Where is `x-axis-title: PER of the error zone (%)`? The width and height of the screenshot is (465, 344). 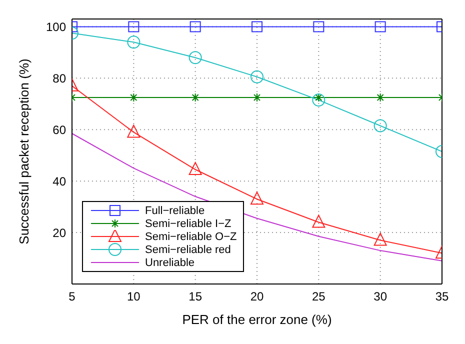
x-axis-title: PER of the error zone (%) is located at coordinates (257, 319).